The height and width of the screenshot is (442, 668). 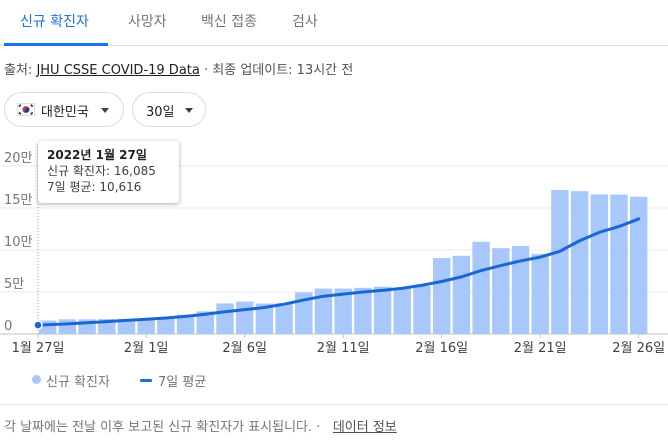 I want to click on legend-line-swatch, so click(x=146, y=380).